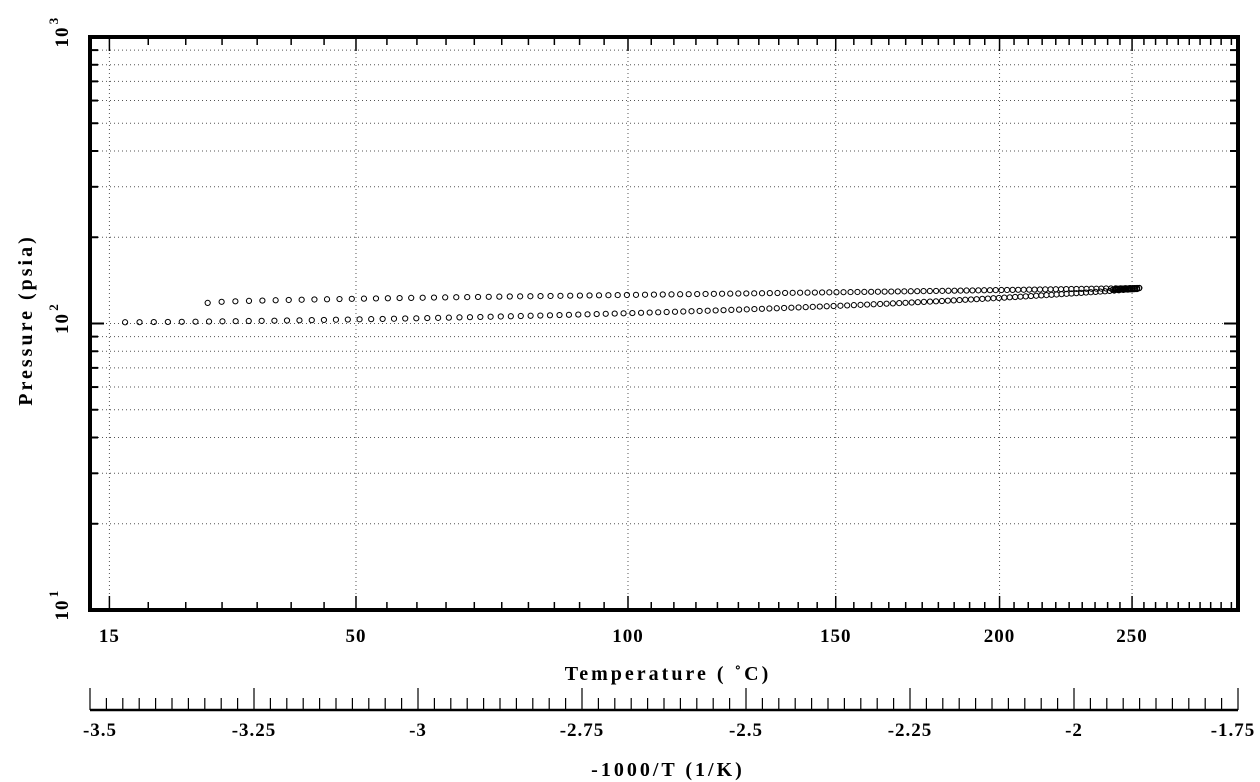 This screenshot has width=1260, height=782. What do you see at coordinates (910, 730) in the screenshot?
I see `secondary-tick-label: -2.25` at bounding box center [910, 730].